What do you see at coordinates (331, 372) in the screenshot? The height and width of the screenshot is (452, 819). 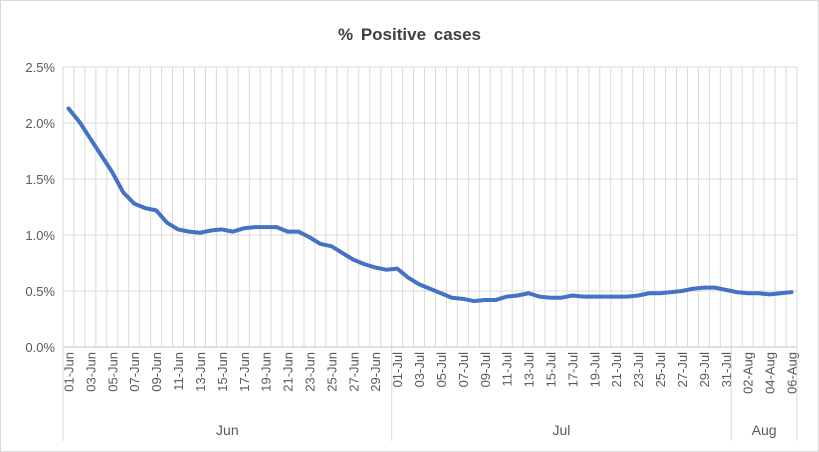 I see `x-tick-label: 25-Jun` at bounding box center [331, 372].